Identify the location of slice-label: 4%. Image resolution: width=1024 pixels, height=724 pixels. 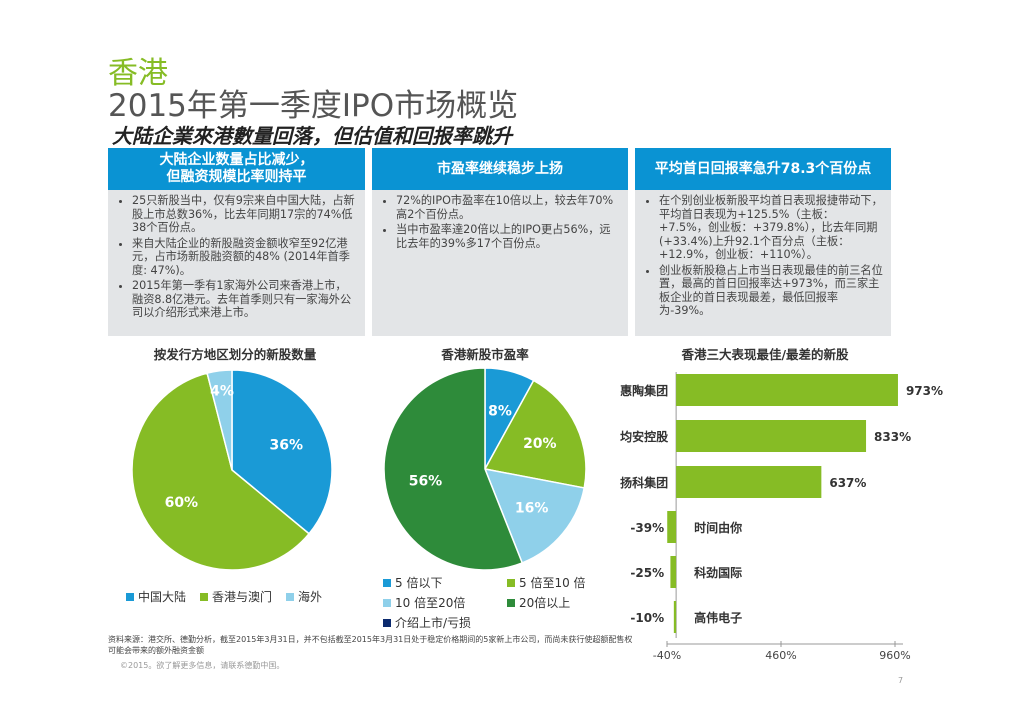
(222, 392).